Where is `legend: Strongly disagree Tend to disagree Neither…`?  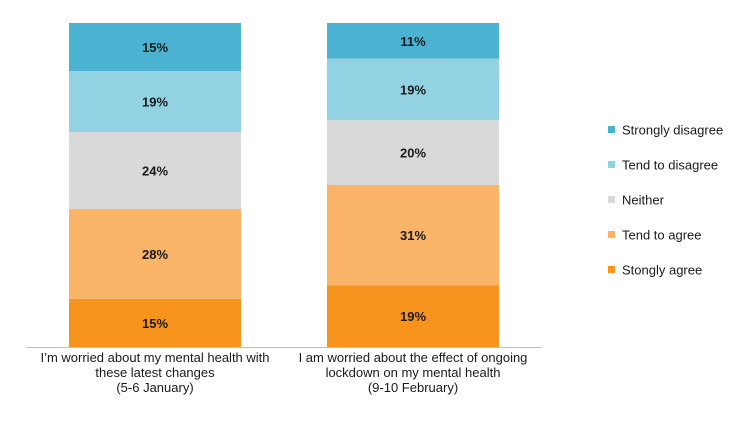
legend: Strongly disagree Tend to disagree Neither… is located at coordinates (665, 200).